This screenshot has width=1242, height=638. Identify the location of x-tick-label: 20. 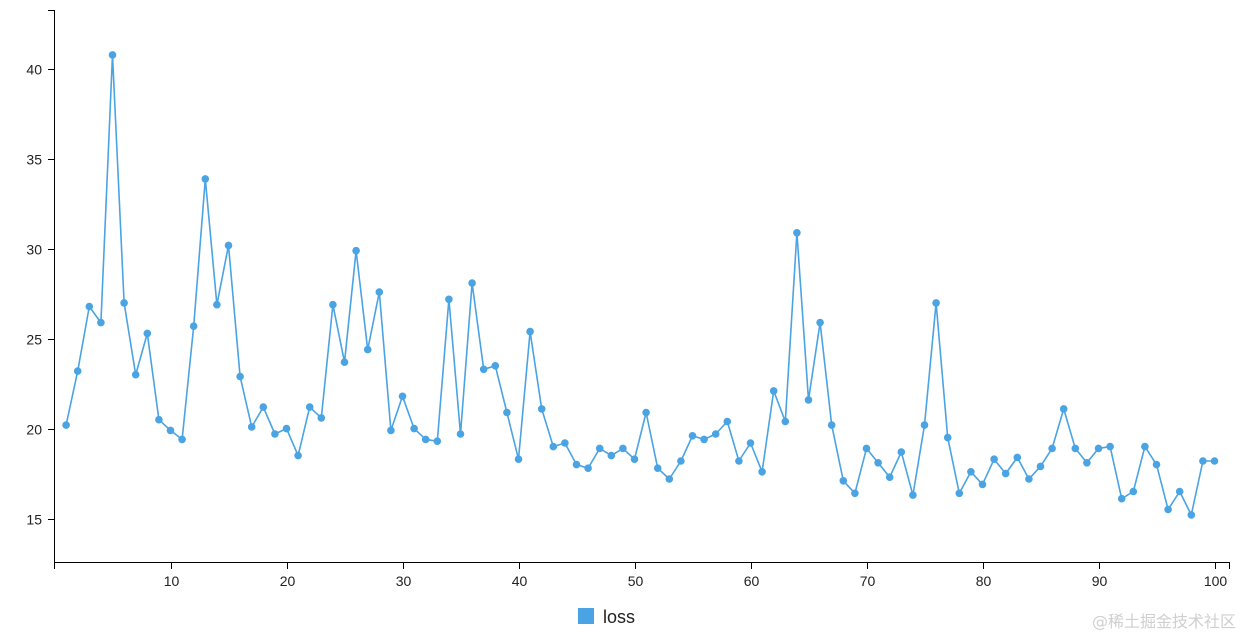
(288, 581).